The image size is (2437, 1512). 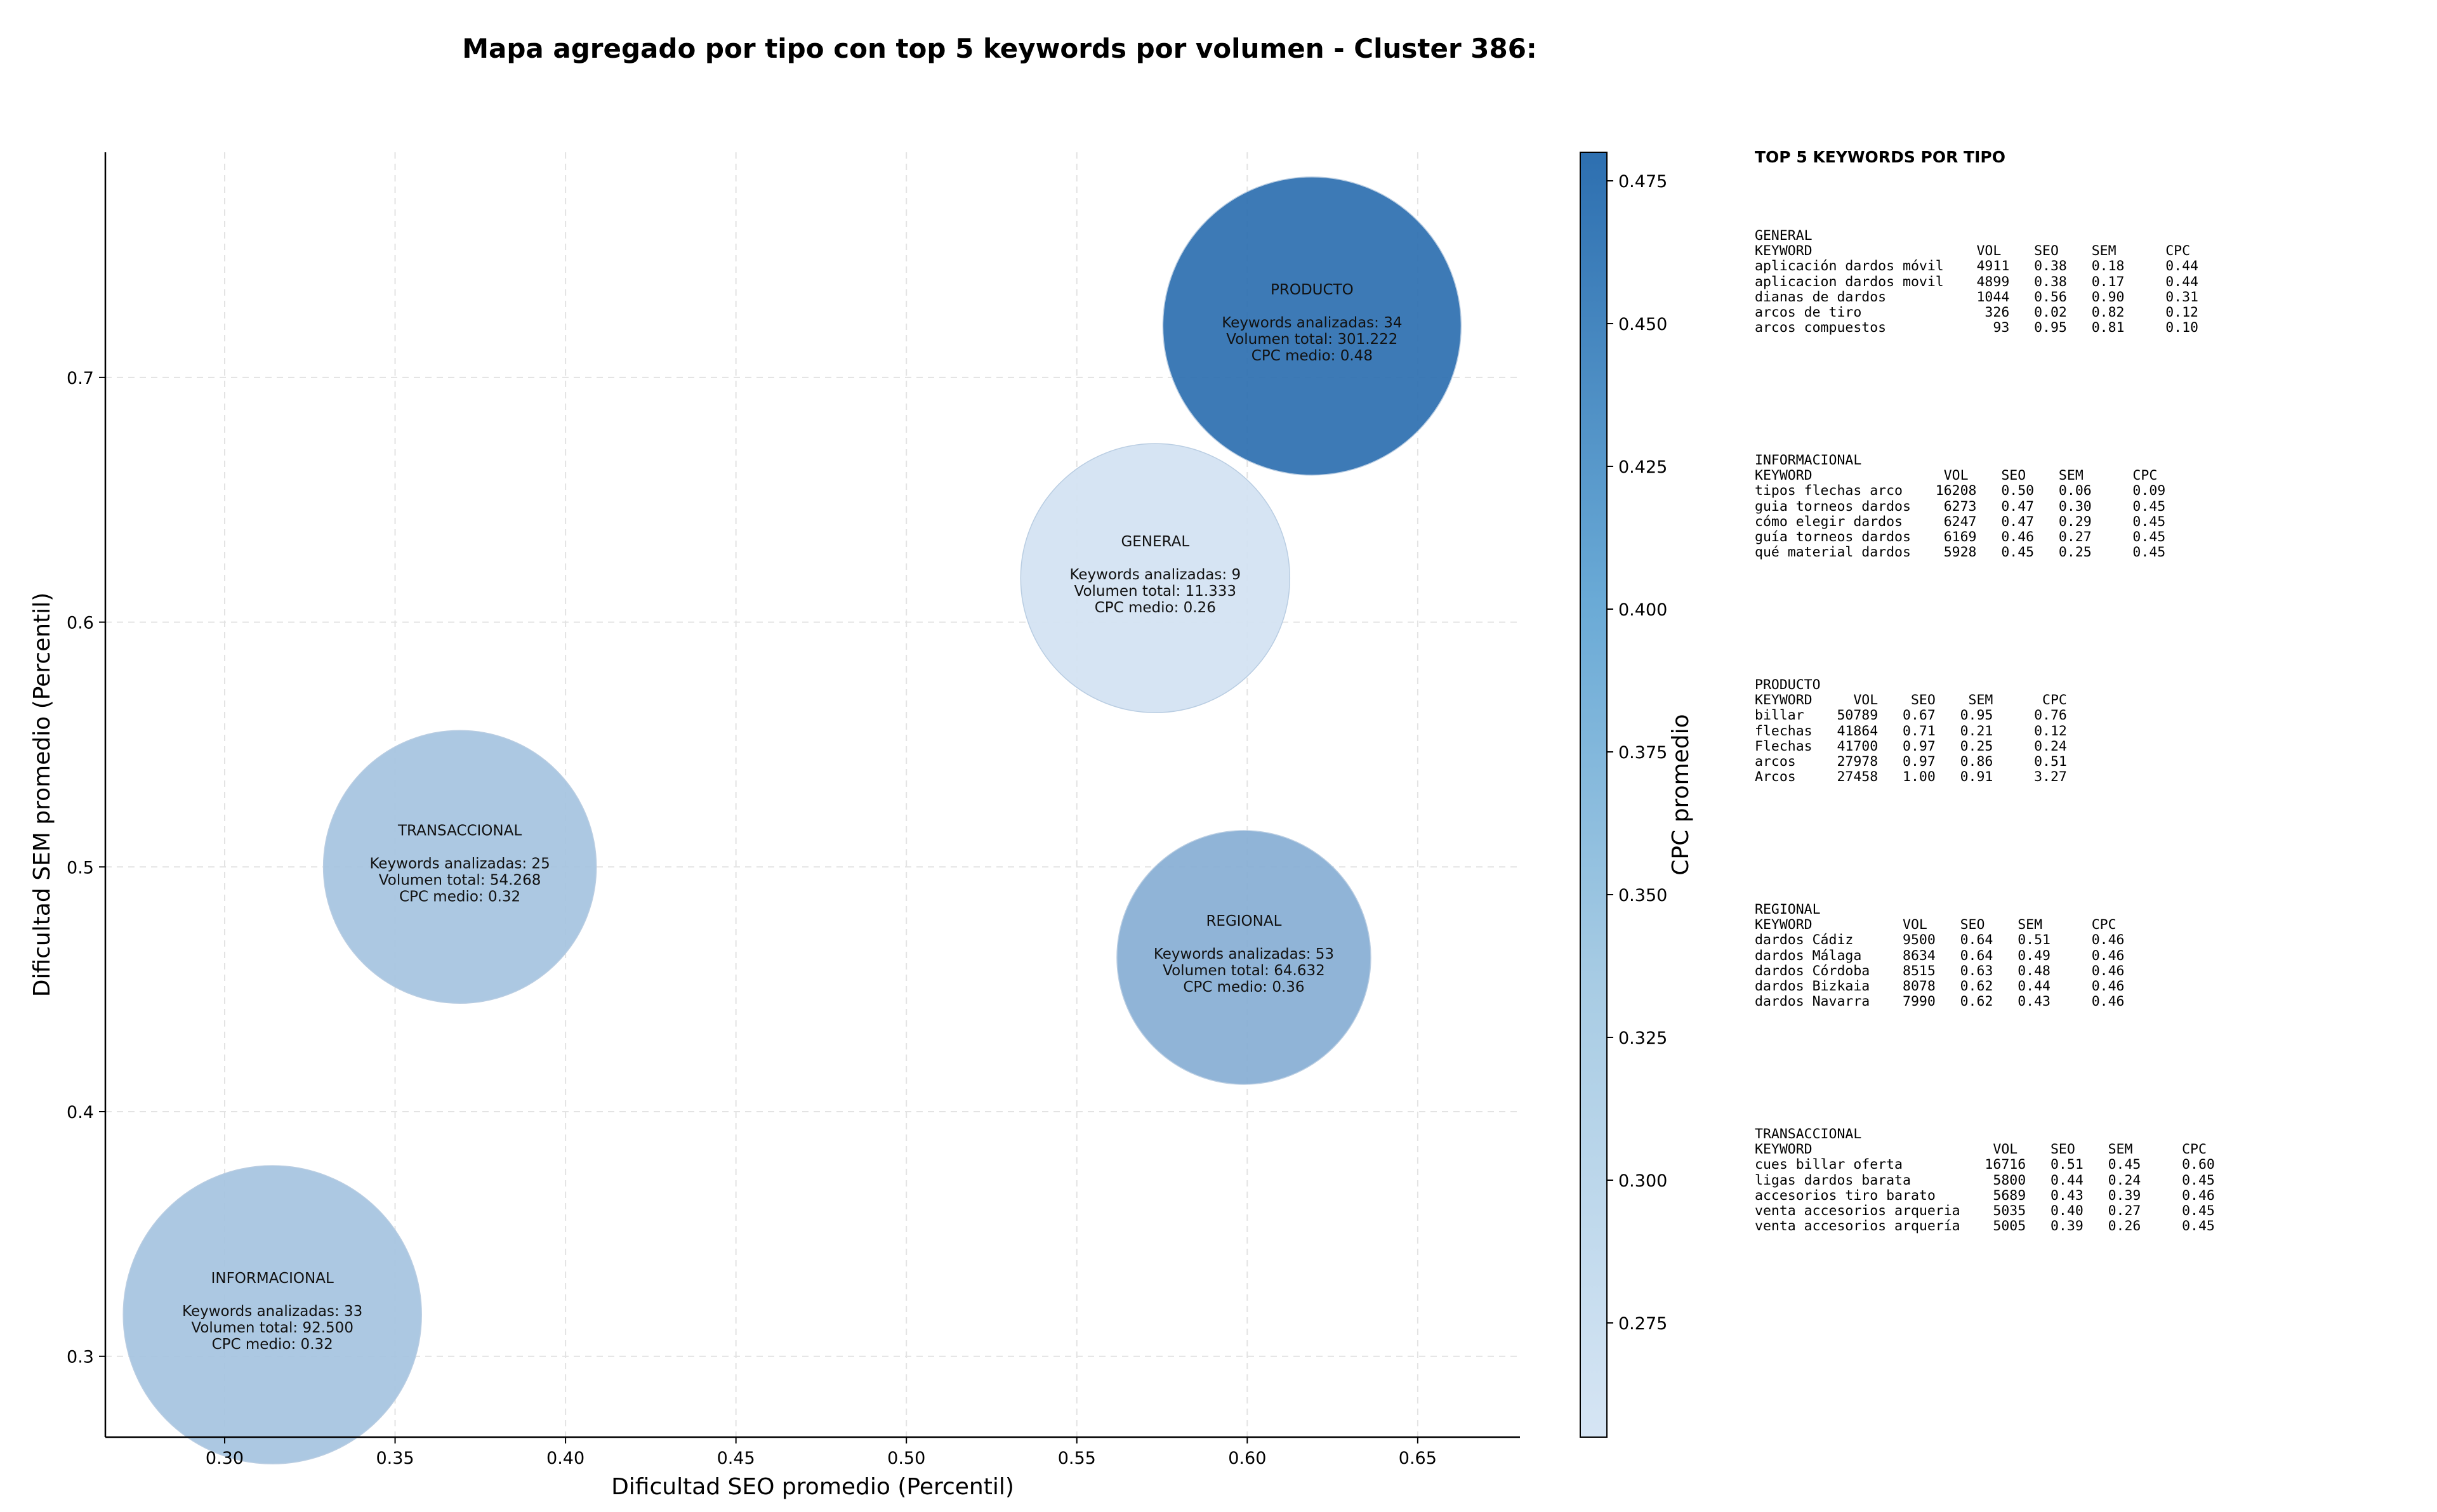 What do you see at coordinates (1681, 795) in the screenshot?
I see `colorbar-label: CPC promedio` at bounding box center [1681, 795].